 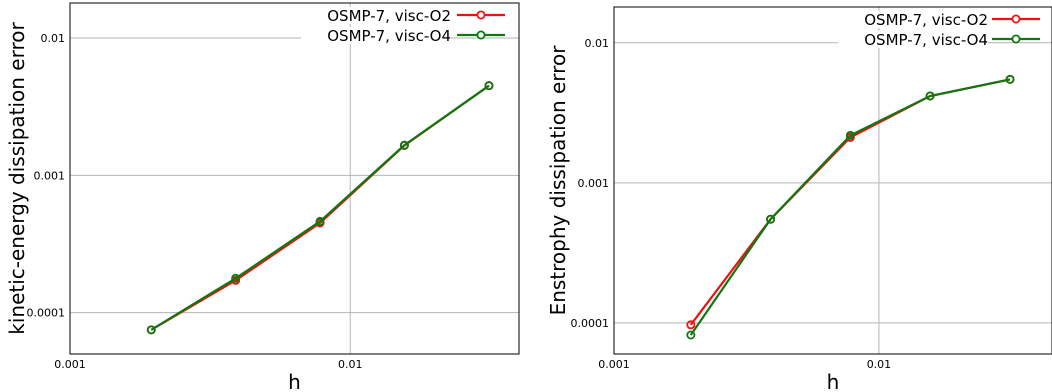 I want to click on y-axis-label: Enstrophy dissipation error, so click(x=558, y=180).